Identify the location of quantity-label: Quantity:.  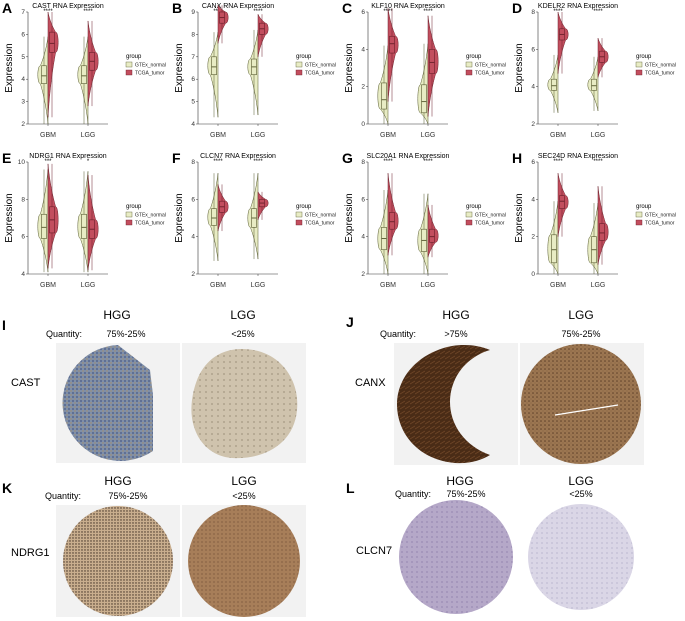
(413, 494).